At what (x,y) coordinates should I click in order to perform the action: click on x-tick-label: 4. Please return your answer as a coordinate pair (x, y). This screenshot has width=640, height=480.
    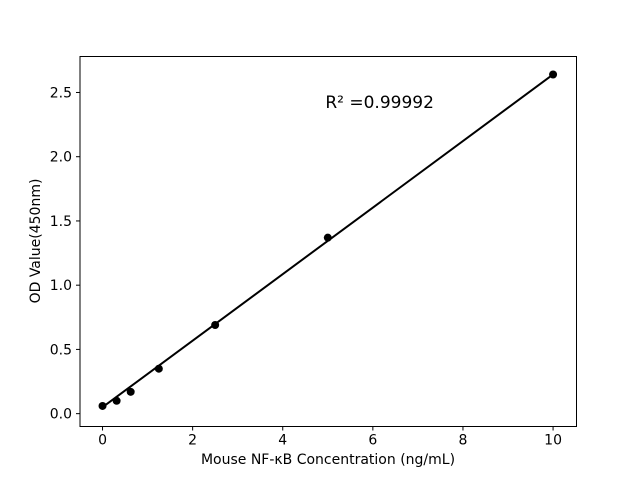
    Looking at the image, I should click on (282, 441).